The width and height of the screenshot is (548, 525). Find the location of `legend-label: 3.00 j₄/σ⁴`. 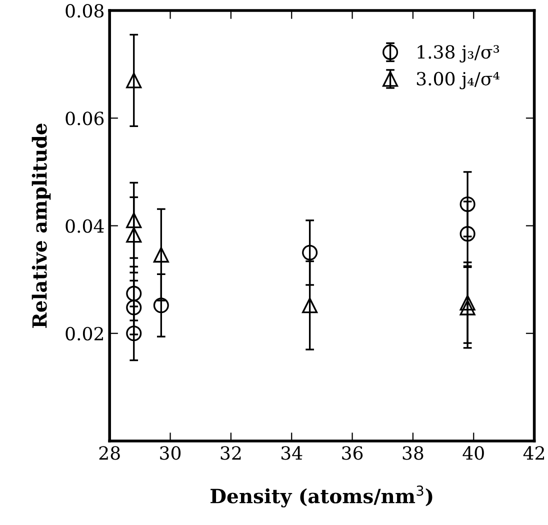

legend-label: 3.00 j₄/σ⁴ is located at coordinates (458, 81).